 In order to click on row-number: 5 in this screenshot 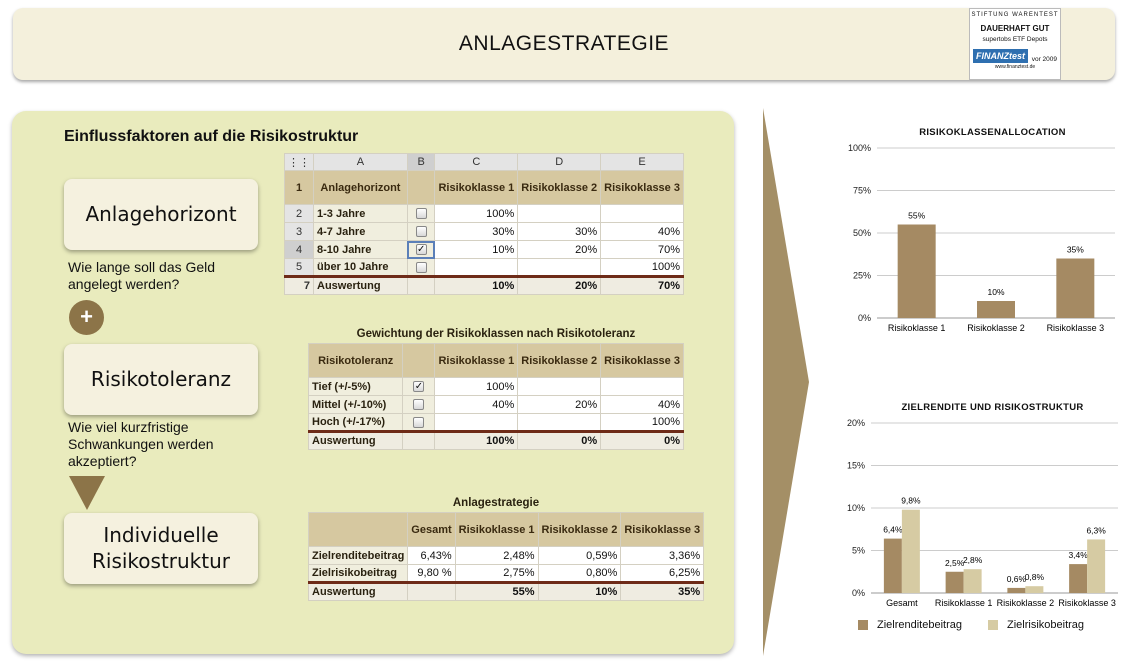, I will do `click(299, 267)`.